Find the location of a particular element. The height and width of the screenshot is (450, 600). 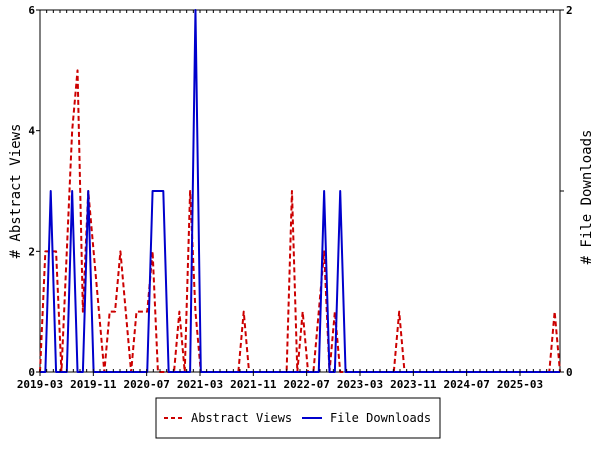

x-tick-label: 2024-07 is located at coordinates (466, 384).